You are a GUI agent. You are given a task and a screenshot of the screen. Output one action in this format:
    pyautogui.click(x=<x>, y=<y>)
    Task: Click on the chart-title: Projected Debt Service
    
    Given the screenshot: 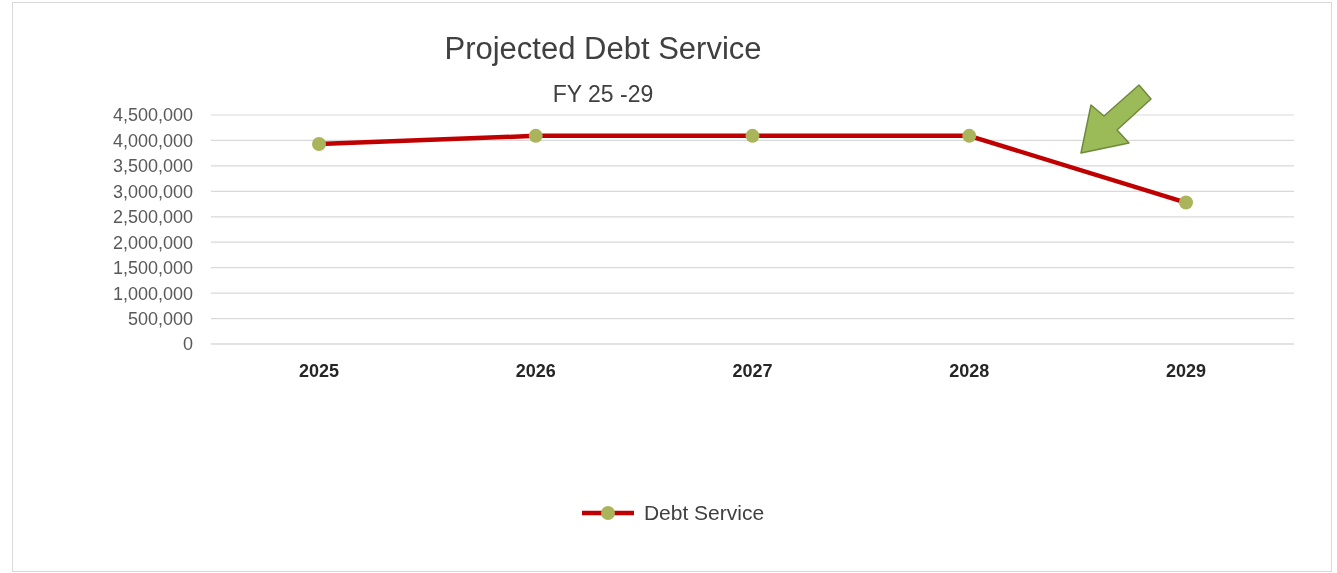 What is the action you would take?
    pyautogui.click(x=603, y=49)
    